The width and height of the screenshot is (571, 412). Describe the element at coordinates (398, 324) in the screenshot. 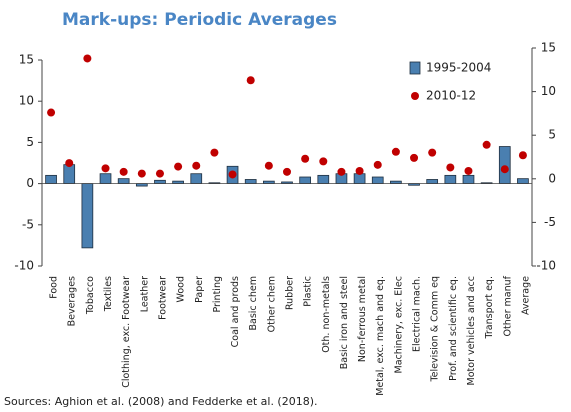

I see `x-tick-label: Machinery, exc. Elec` at that location.